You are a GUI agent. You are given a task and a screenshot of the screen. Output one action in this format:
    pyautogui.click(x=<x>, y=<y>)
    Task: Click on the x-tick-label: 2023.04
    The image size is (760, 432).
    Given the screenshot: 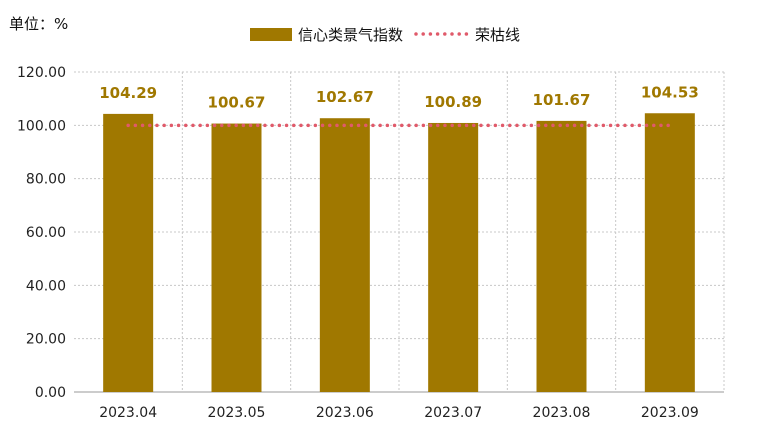 What is the action you would take?
    pyautogui.click(x=128, y=413)
    